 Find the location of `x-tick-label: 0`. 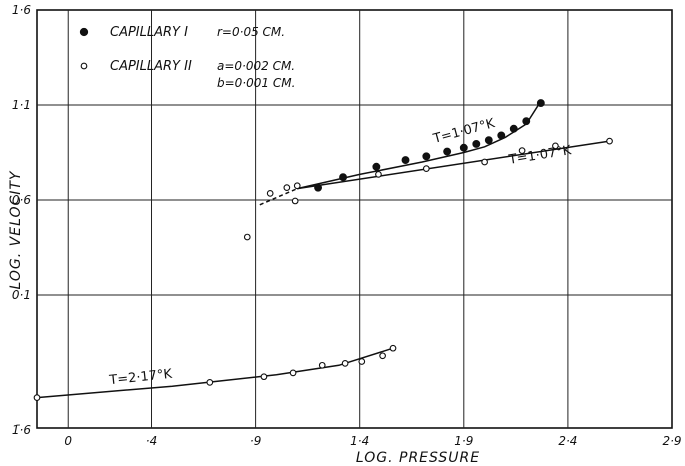

x-tick-label: 0 is located at coordinates (68, 441).